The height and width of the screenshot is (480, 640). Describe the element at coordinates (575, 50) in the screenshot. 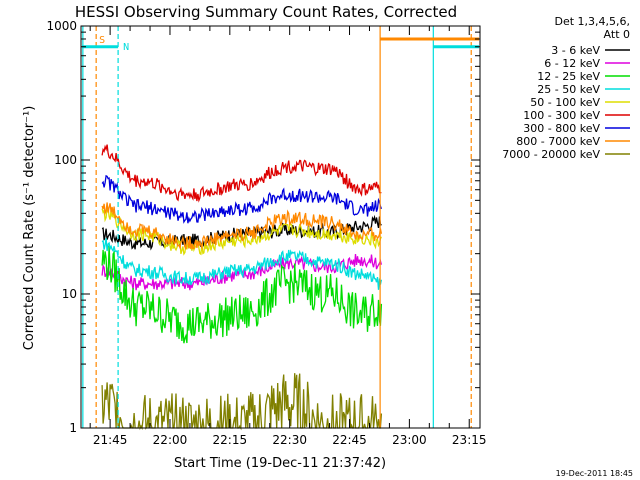

I see `legend-label: 3 - 6 keV` at that location.